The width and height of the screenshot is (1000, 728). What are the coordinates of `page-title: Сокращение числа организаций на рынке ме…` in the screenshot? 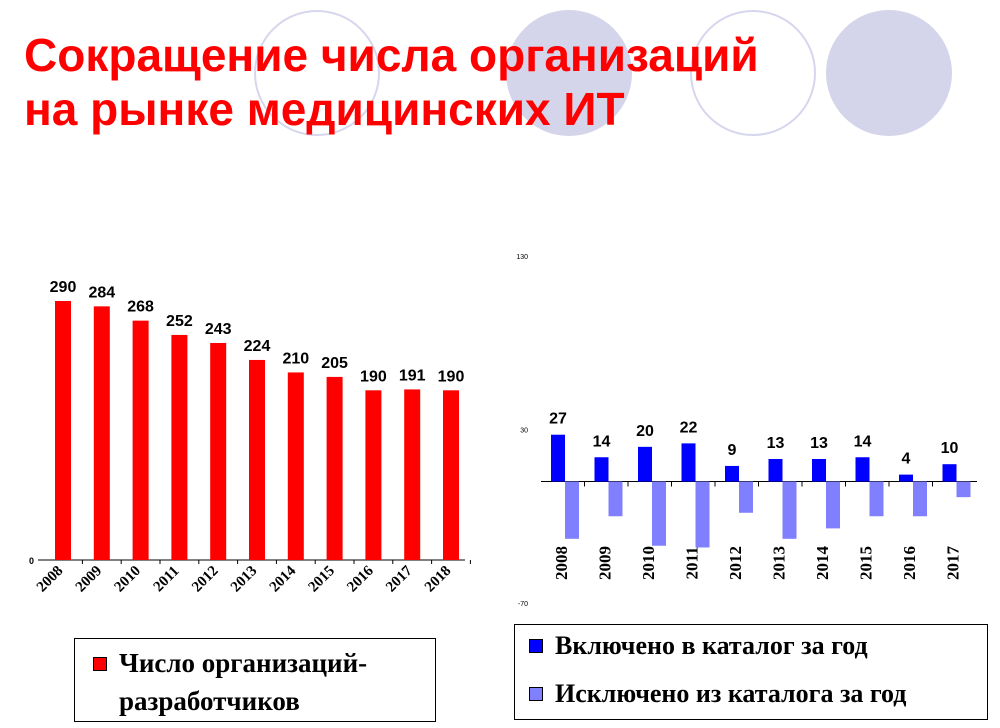 It's located at (391, 82).